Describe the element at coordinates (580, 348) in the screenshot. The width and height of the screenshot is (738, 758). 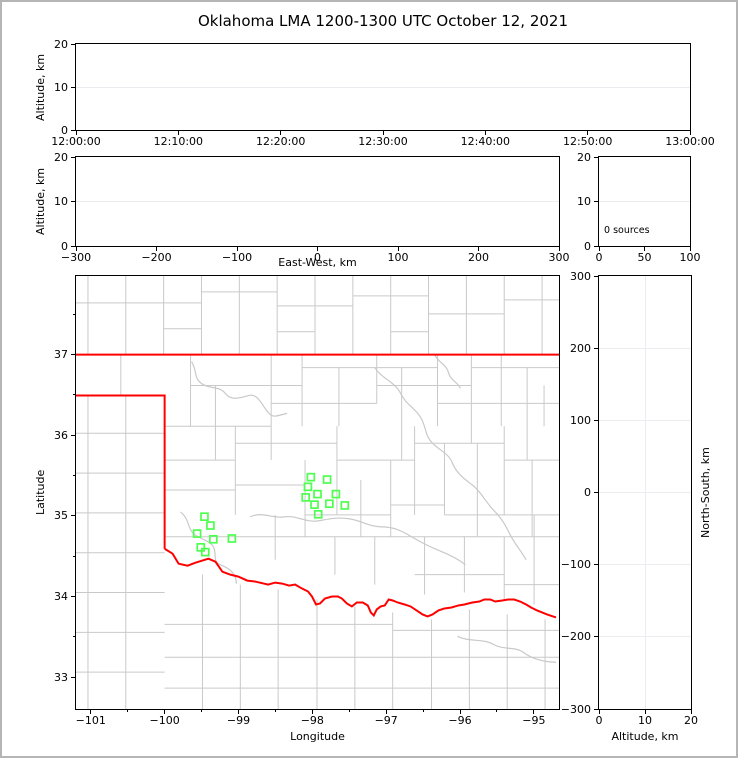
I see `y-tick-label: 200` at that location.